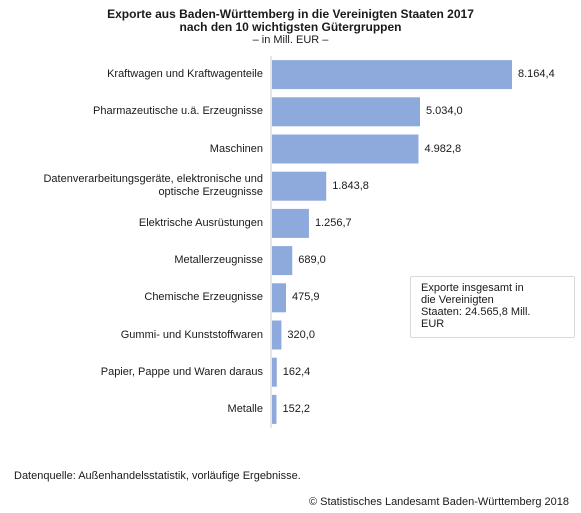 The width and height of the screenshot is (581, 513). What do you see at coordinates (472, 288) in the screenshot?
I see `note-line-1: Exporte insgesamt in` at bounding box center [472, 288].